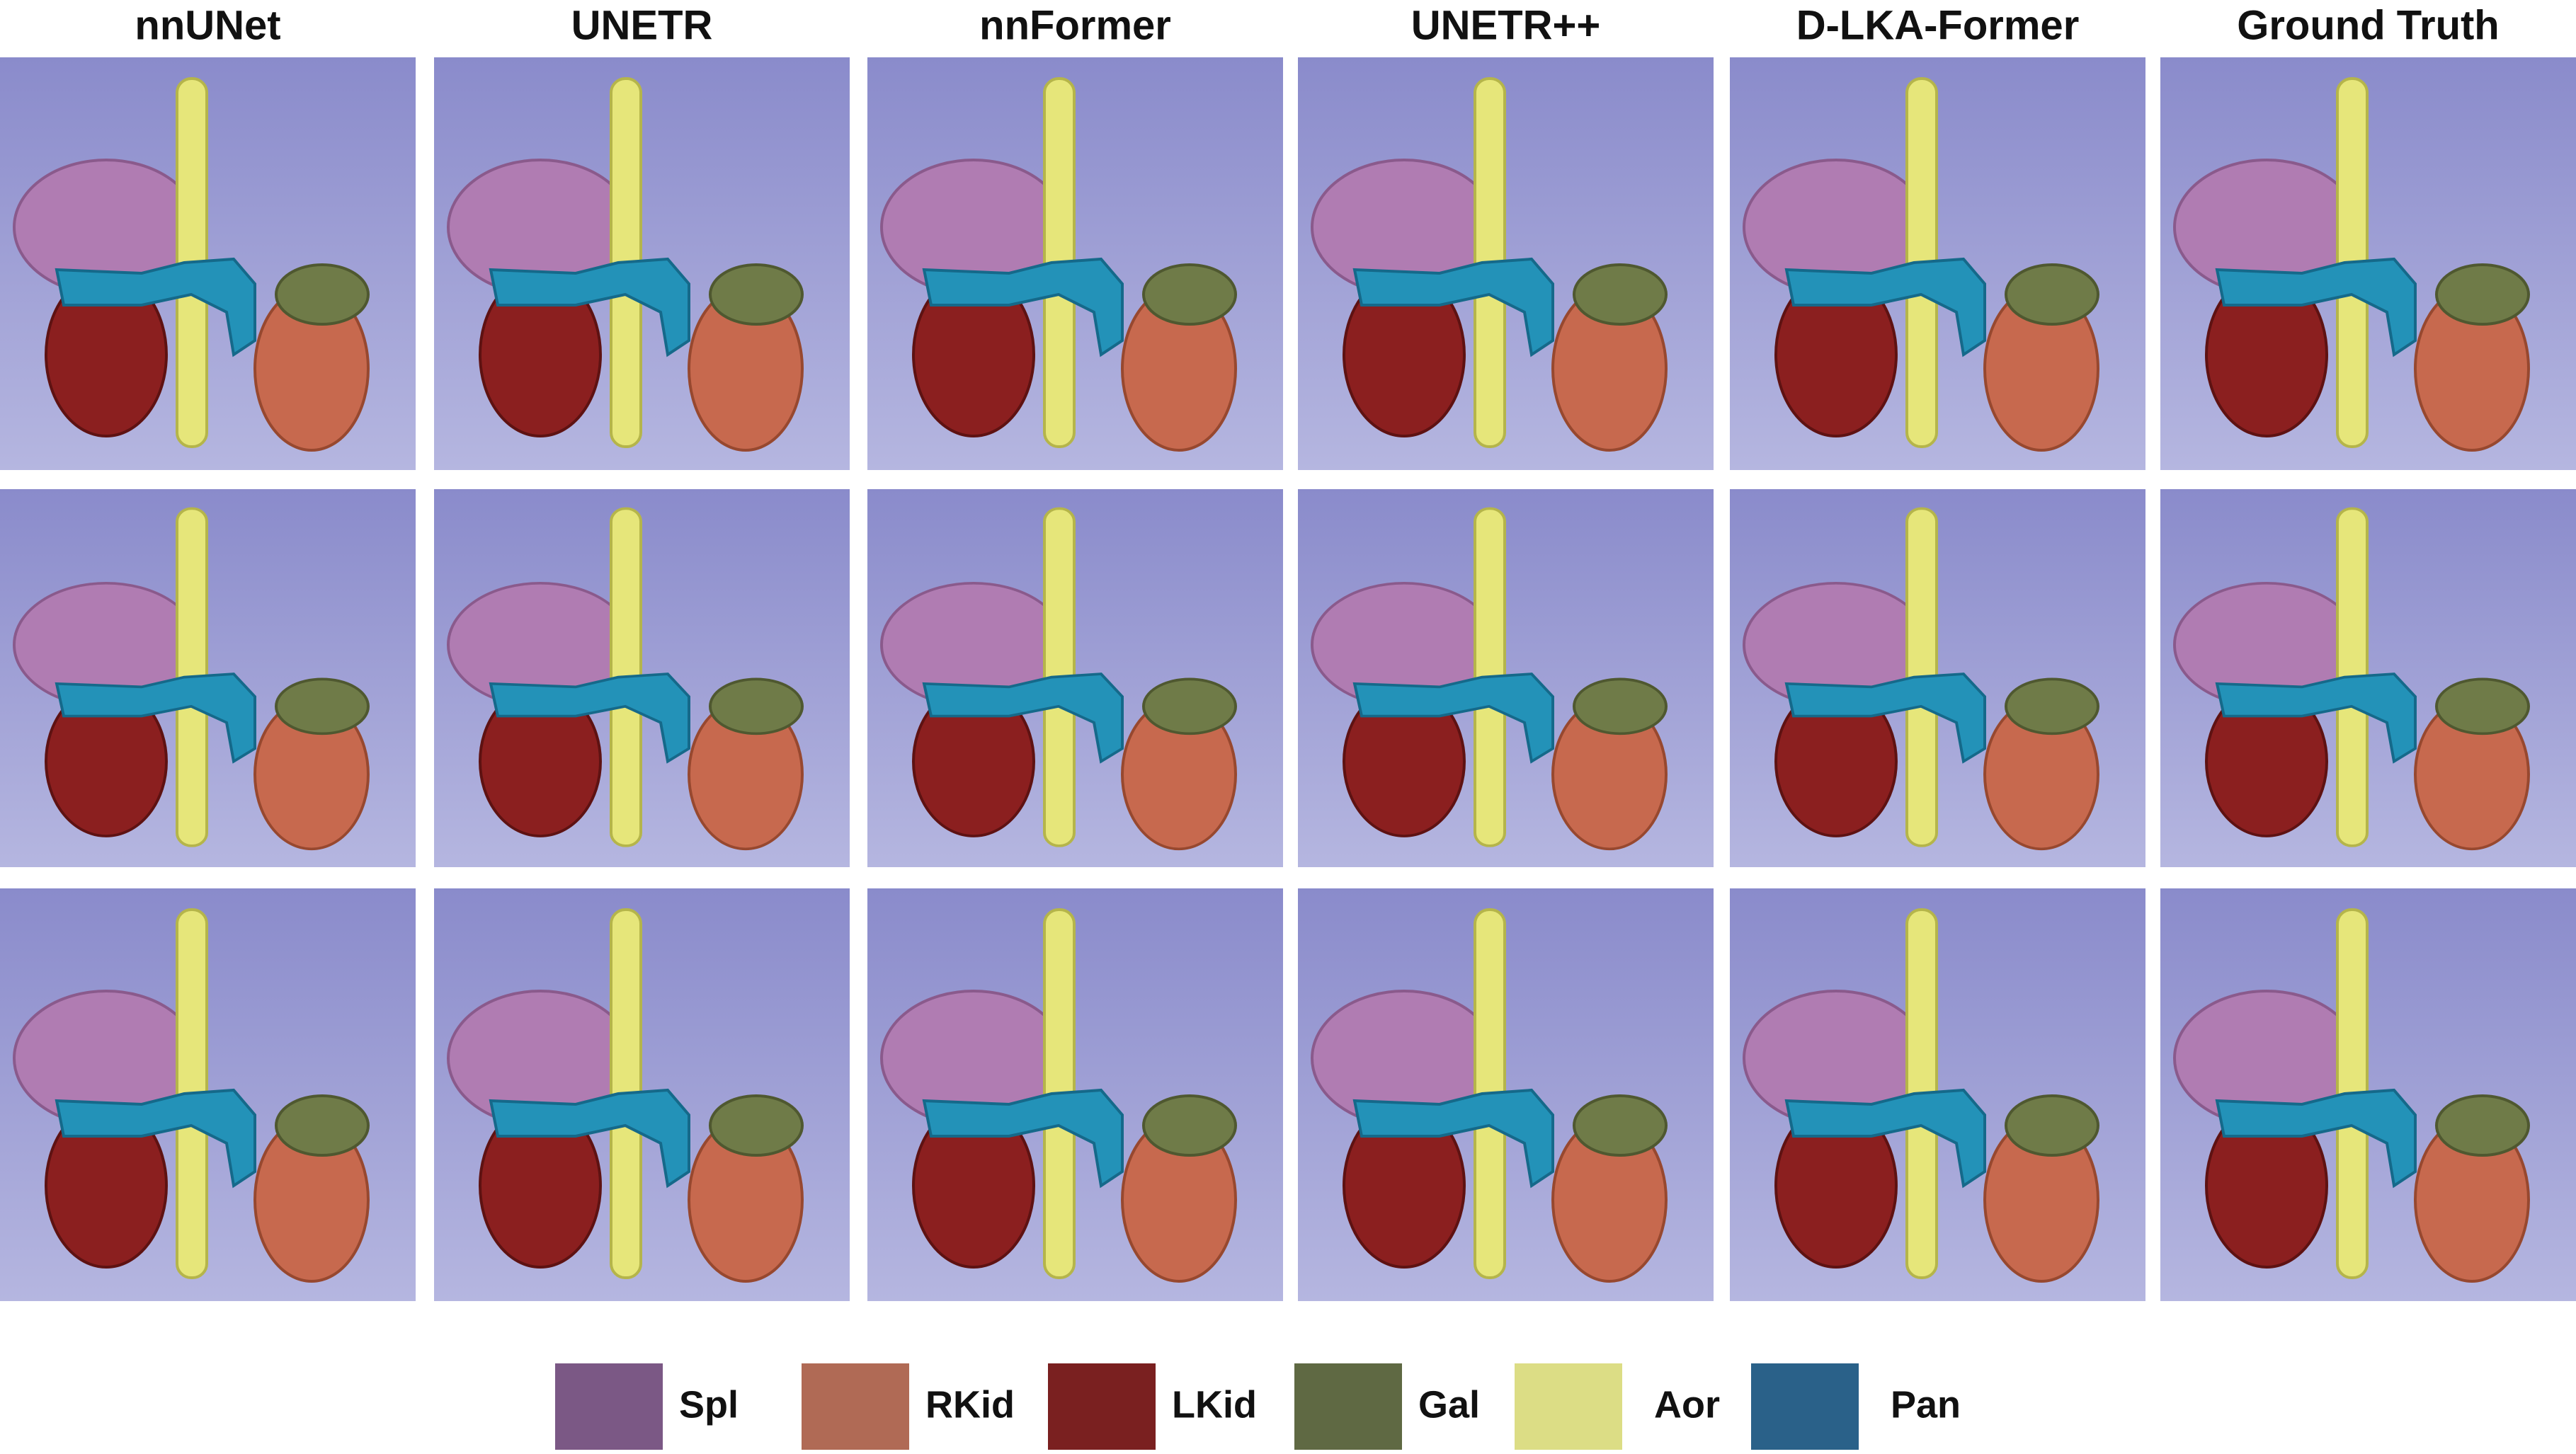  I want to click on column-title: nnUNet, so click(207, 25).